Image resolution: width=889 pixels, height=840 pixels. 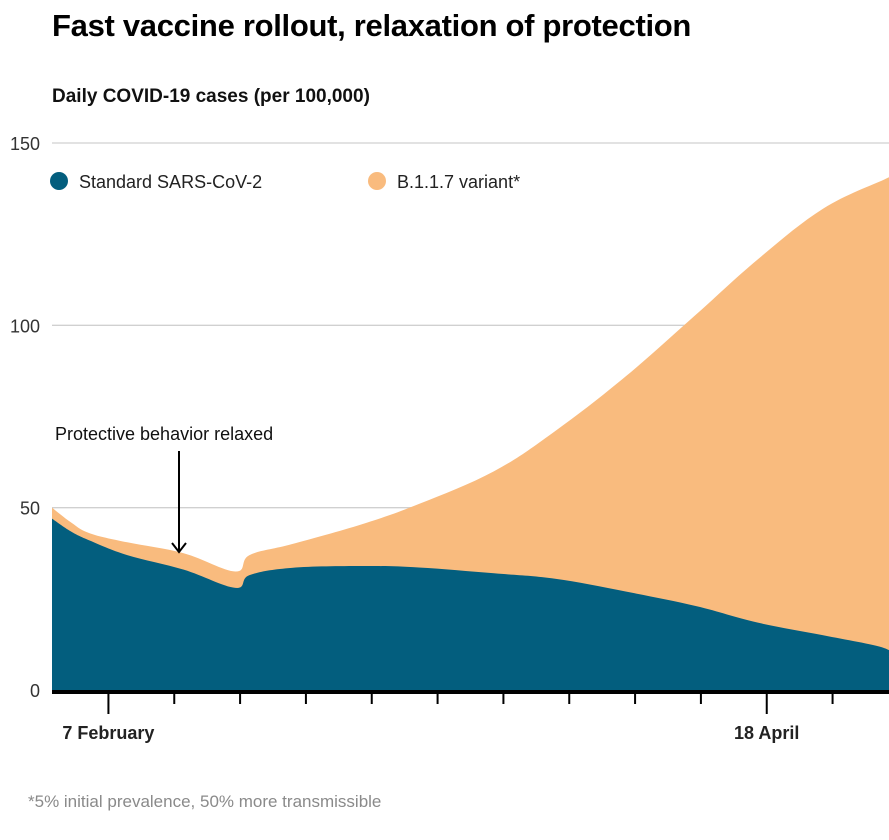 I want to click on y-axis: 0 50 100 150, so click(x=25, y=417).